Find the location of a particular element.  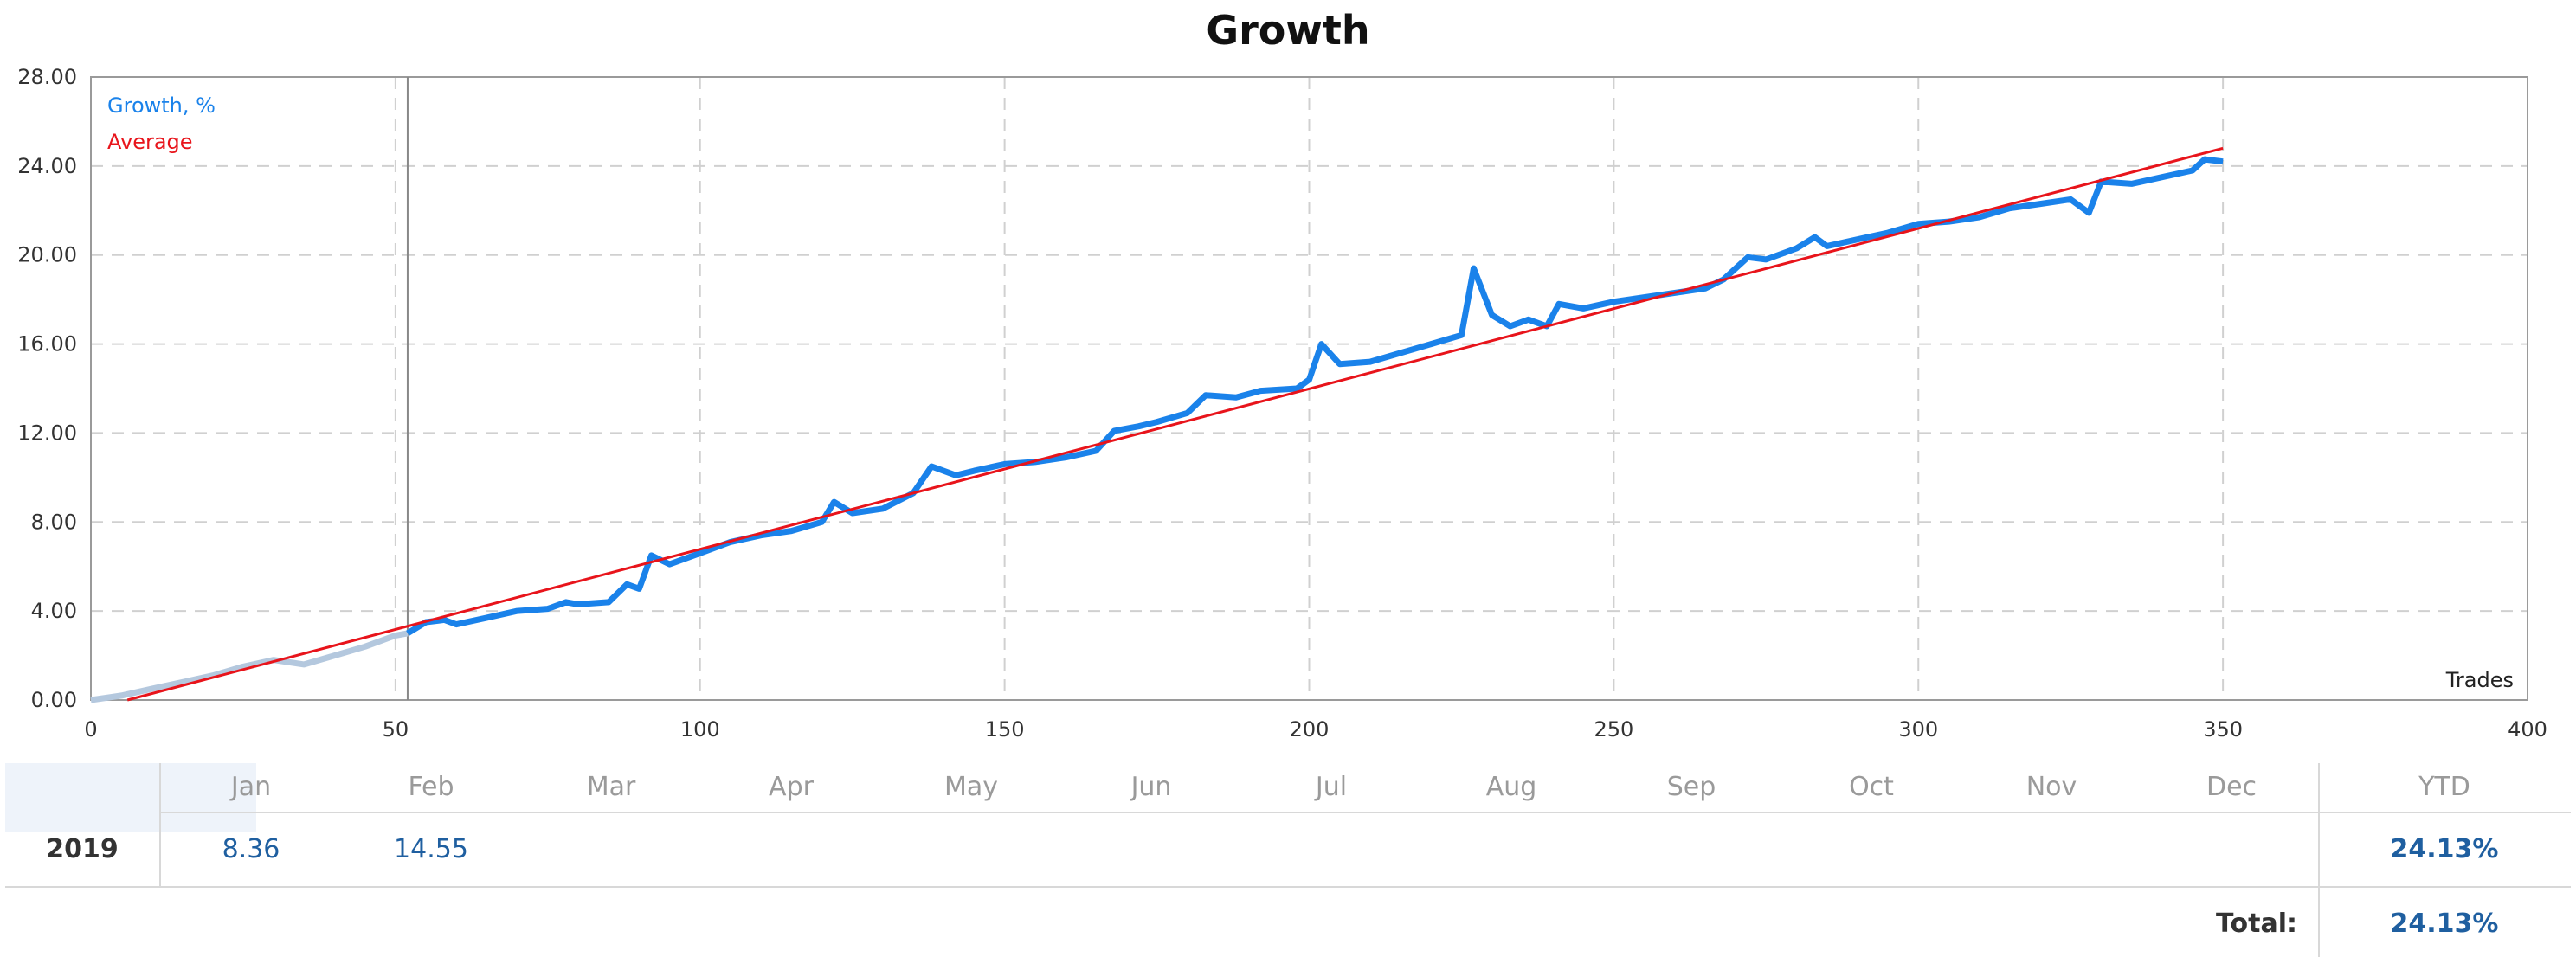

row-divider is located at coordinates (1288, 887).